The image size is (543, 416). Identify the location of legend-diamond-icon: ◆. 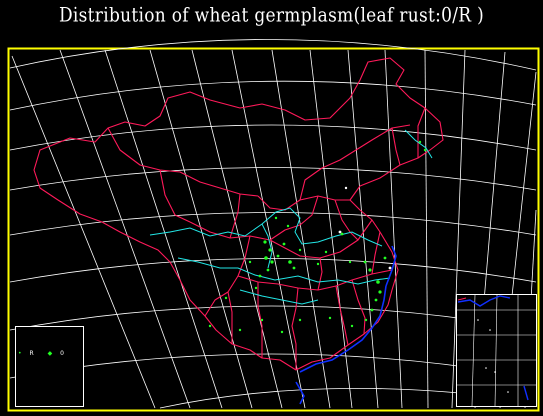
(50, 353).